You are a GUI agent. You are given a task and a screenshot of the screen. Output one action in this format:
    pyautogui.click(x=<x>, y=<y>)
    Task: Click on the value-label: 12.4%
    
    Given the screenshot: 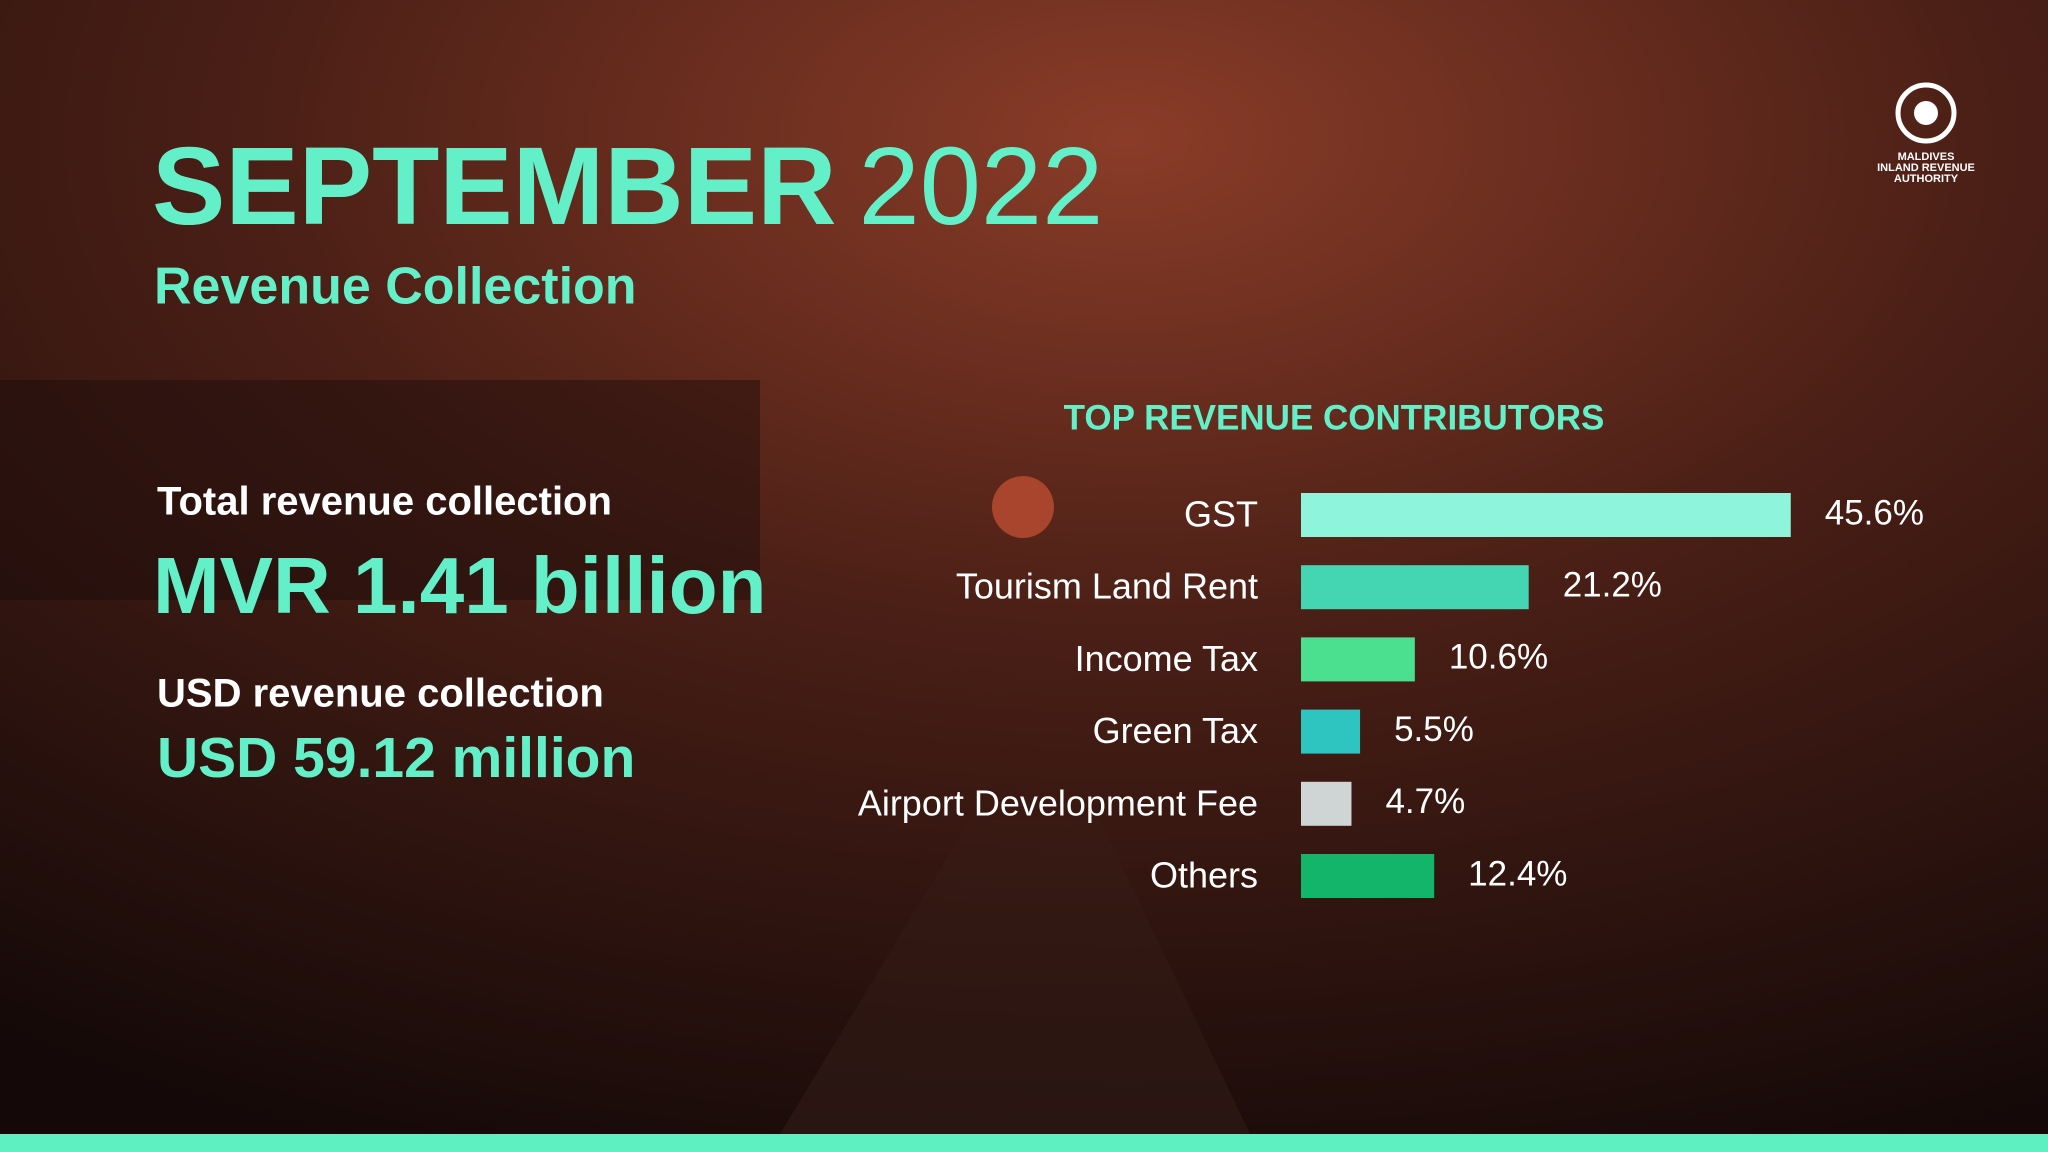 What is the action you would take?
    pyautogui.click(x=1517, y=873)
    